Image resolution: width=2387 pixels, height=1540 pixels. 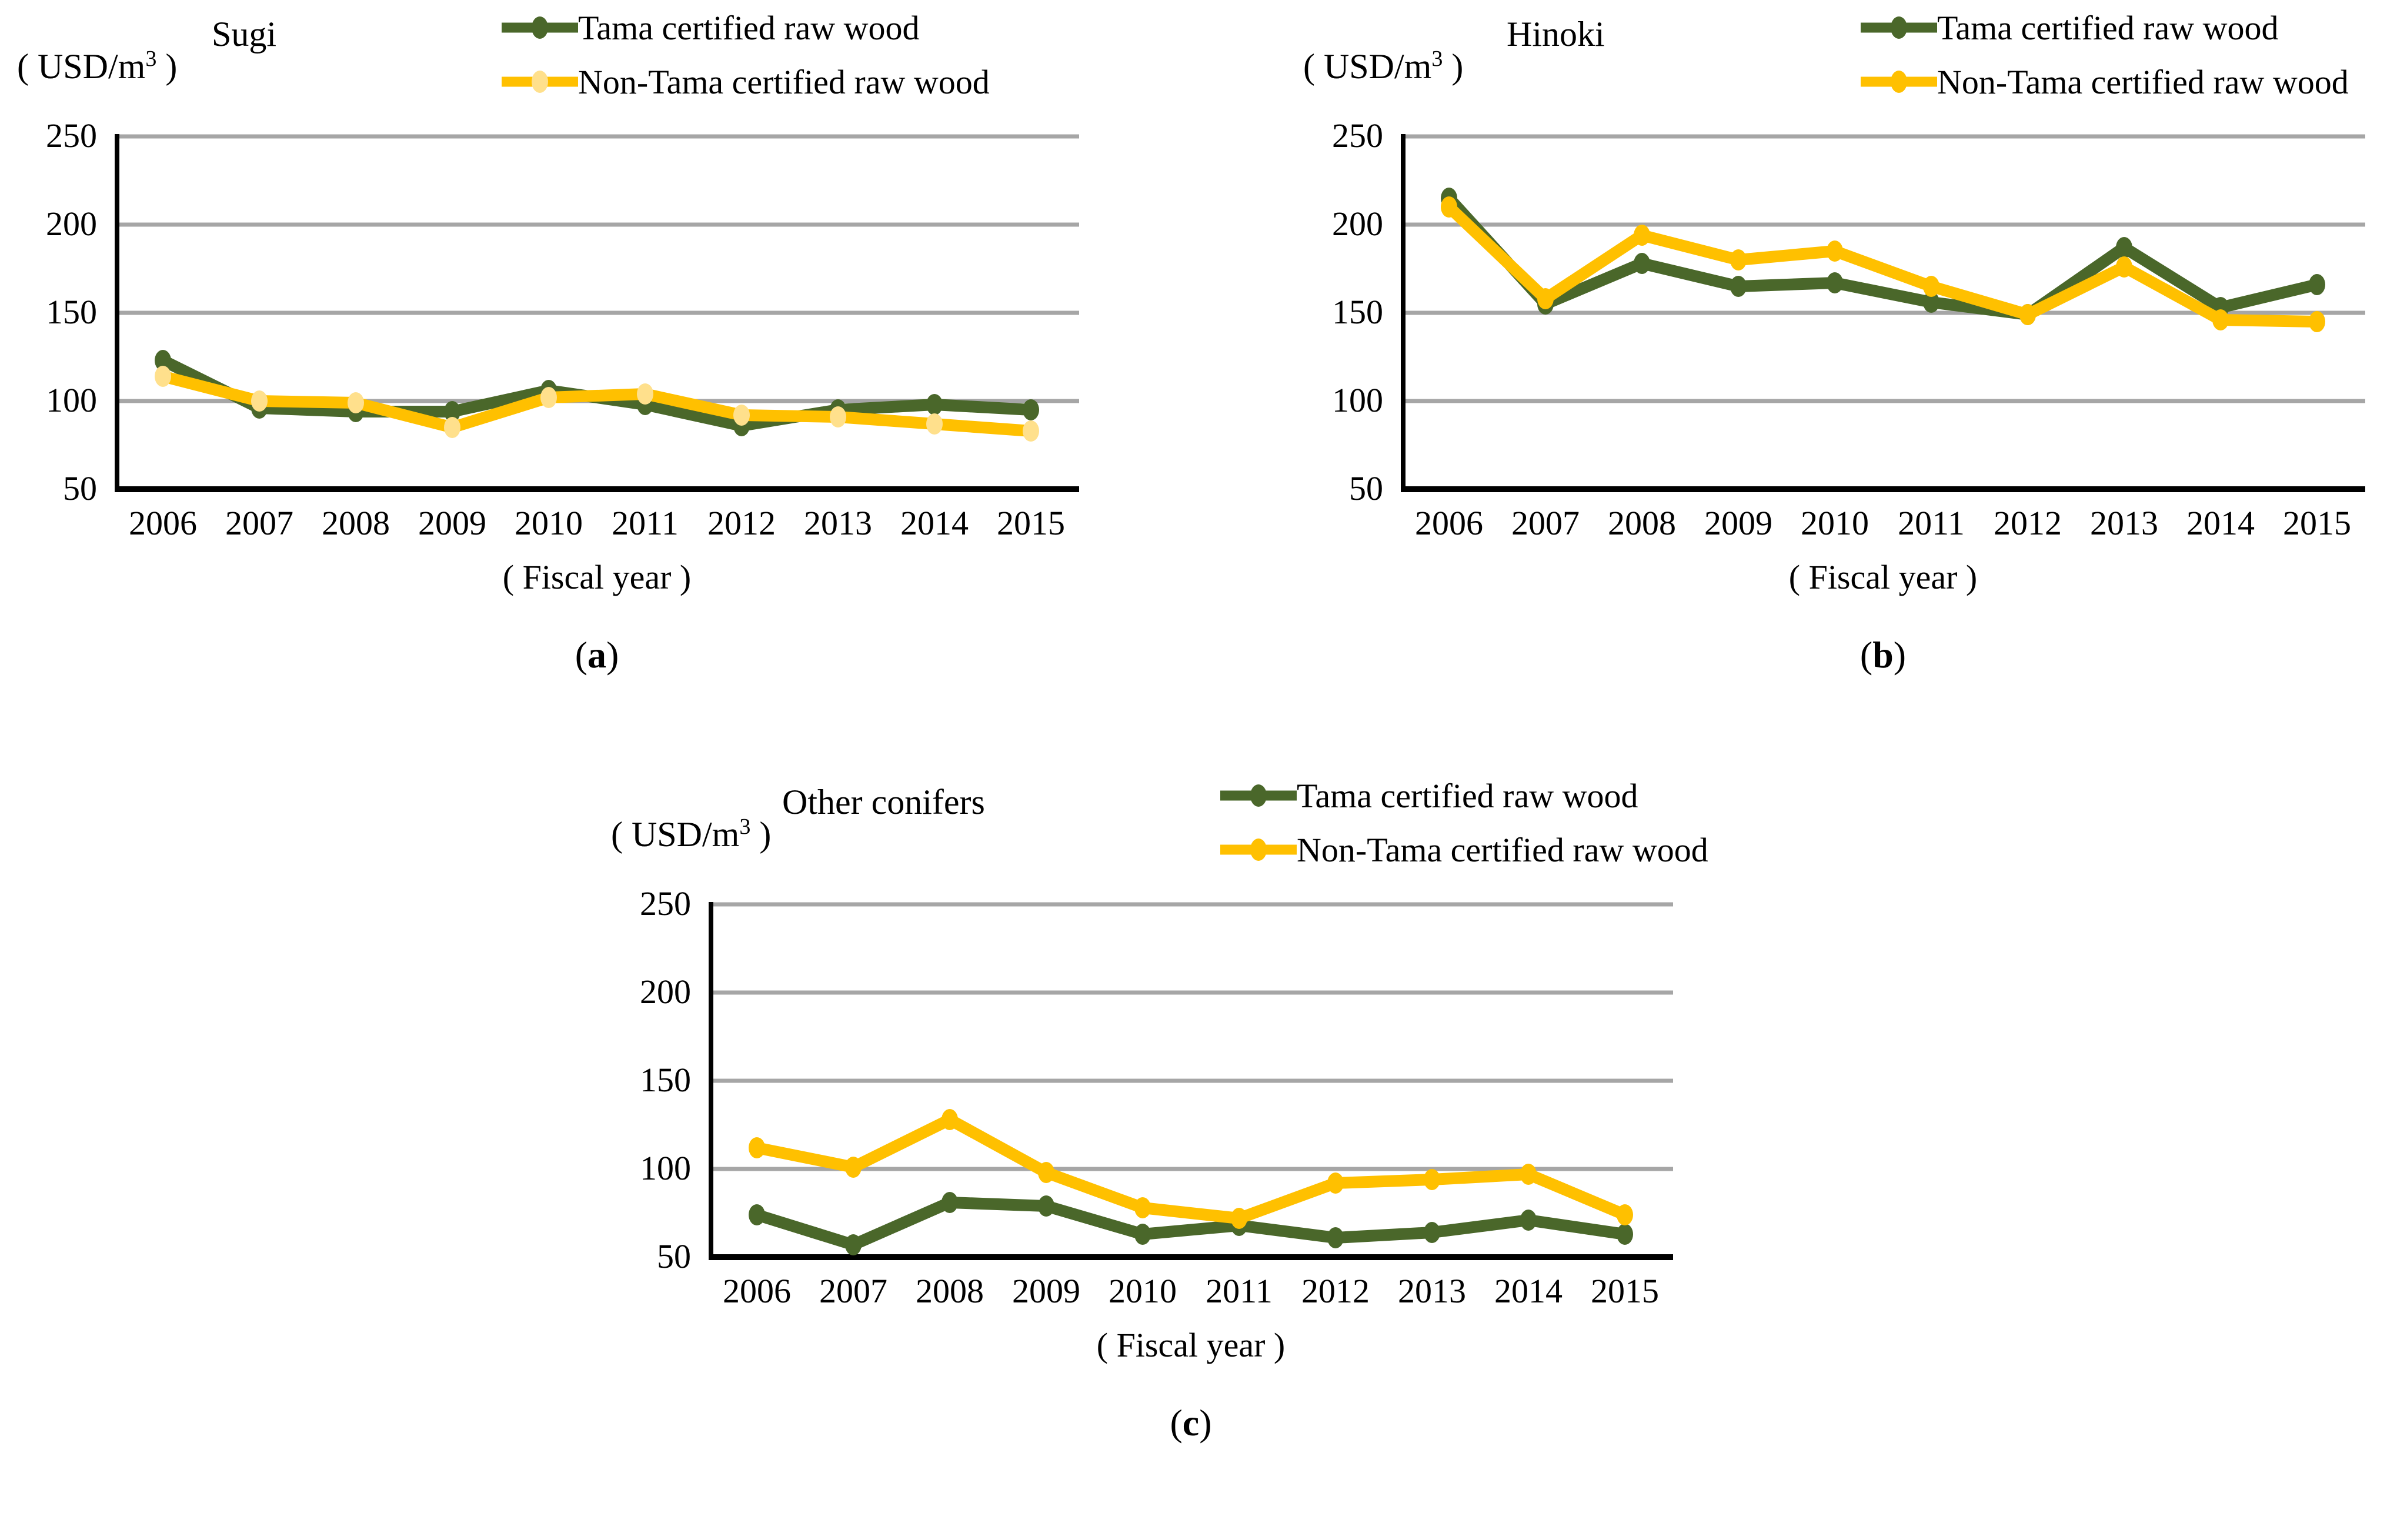 I want to click on panel-caption: (a), so click(x=597, y=655).